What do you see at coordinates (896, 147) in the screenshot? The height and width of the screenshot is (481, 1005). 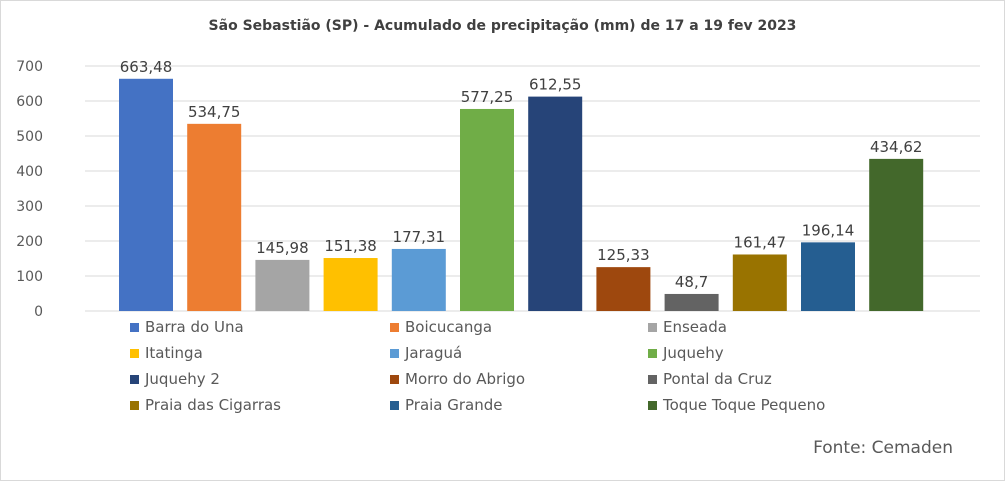 I see `data-label: 434,62` at bounding box center [896, 147].